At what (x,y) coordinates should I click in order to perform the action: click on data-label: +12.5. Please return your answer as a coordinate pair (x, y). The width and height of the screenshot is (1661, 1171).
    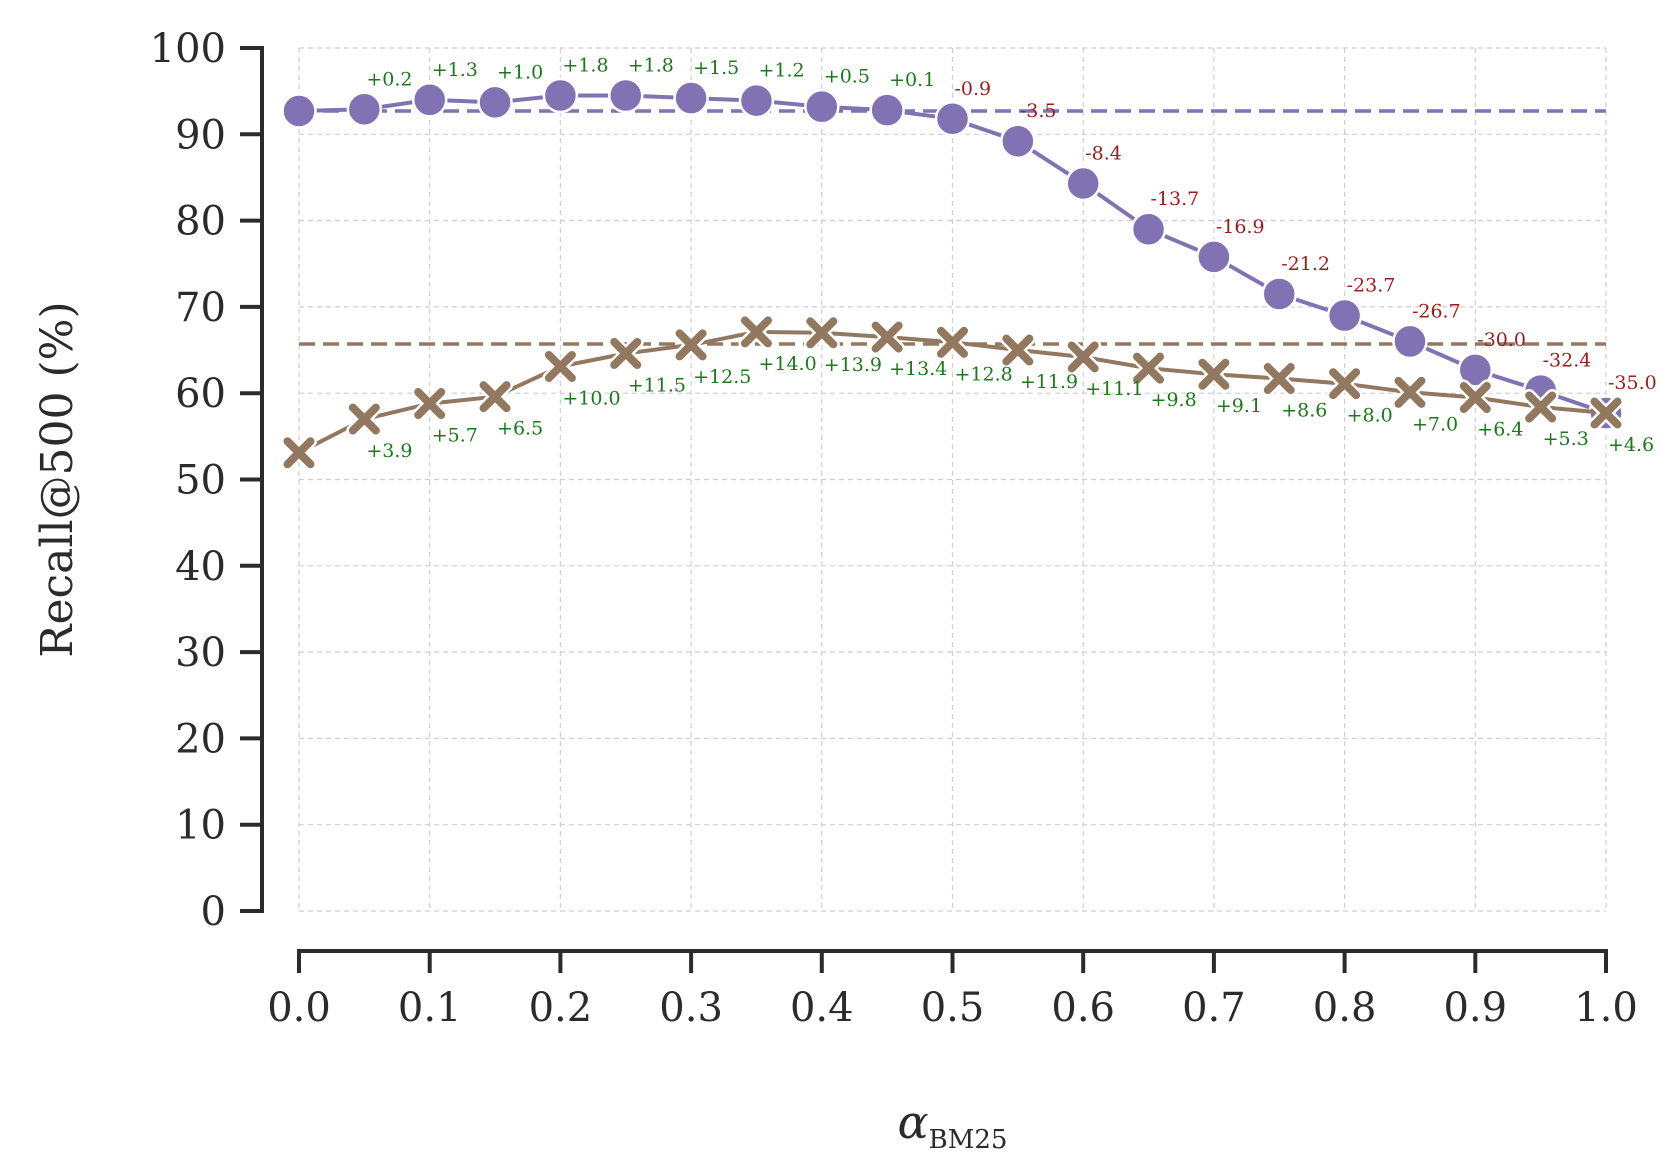
    Looking at the image, I should click on (722, 377).